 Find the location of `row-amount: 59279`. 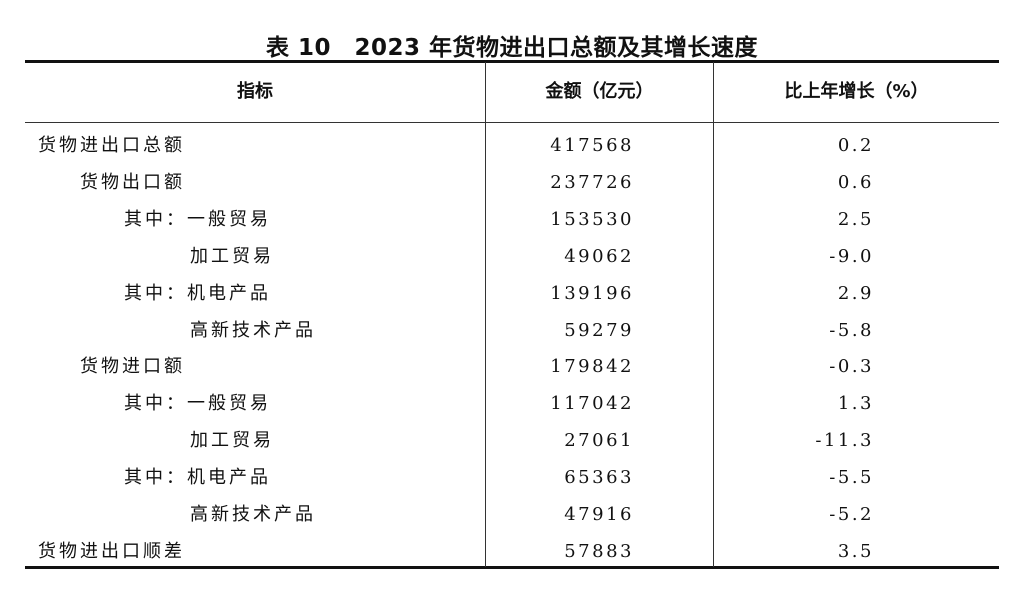

row-amount: 59279 is located at coordinates (599, 330).